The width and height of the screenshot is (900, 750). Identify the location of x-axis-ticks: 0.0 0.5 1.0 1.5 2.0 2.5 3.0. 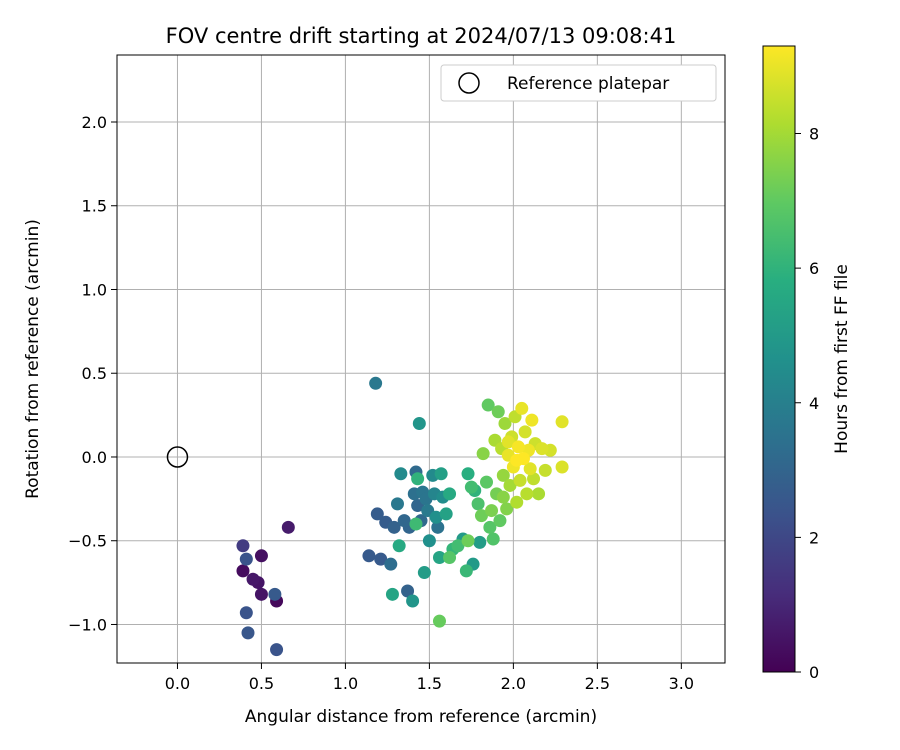
(429, 678).